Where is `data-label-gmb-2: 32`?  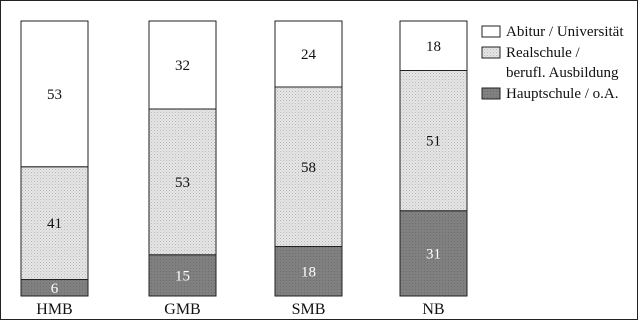 data-label-gmb-2: 32 is located at coordinates (182, 66).